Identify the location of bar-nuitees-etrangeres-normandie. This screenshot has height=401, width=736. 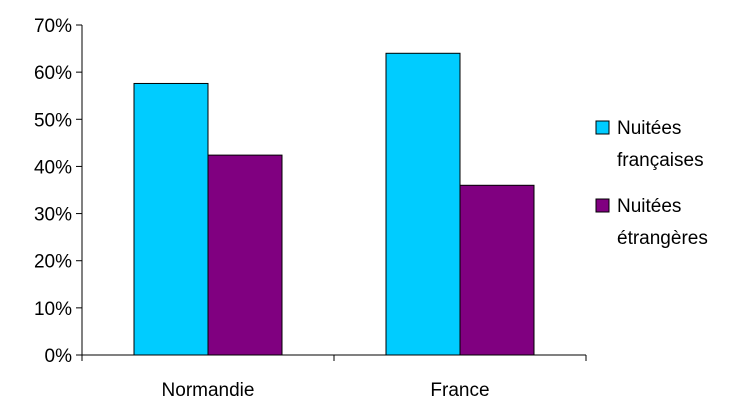
(245, 255).